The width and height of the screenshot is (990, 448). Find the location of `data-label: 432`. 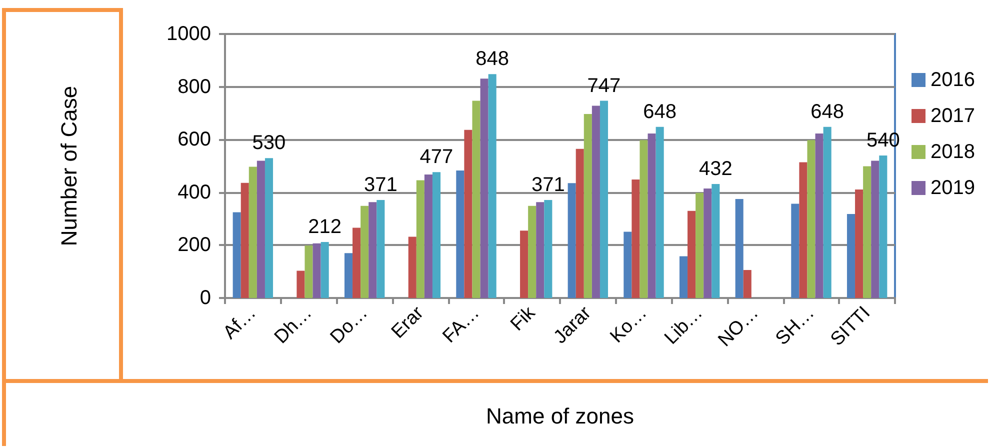

data-label: 432 is located at coordinates (715, 169).